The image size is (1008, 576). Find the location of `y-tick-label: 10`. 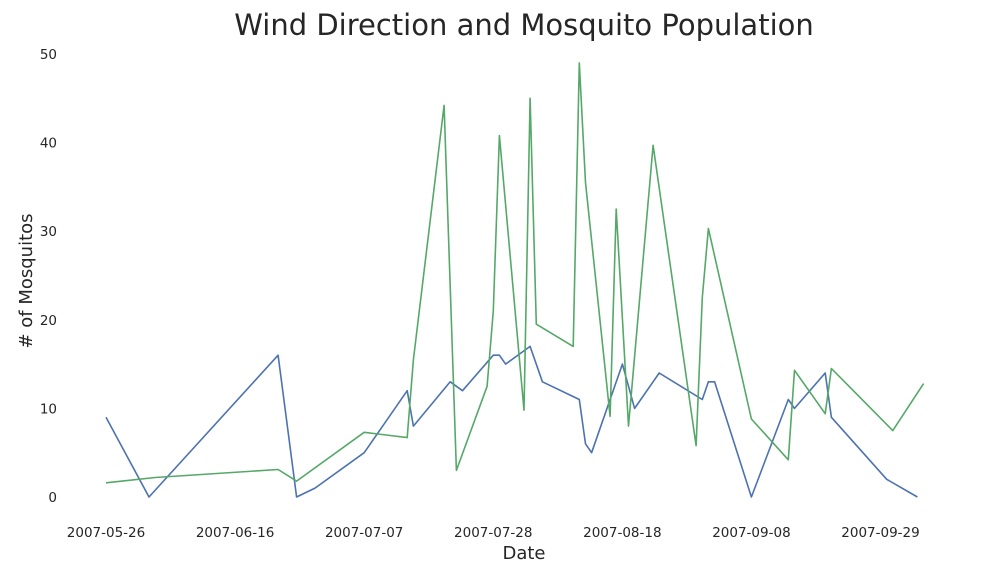

y-tick-label: 10 is located at coordinates (48, 409).